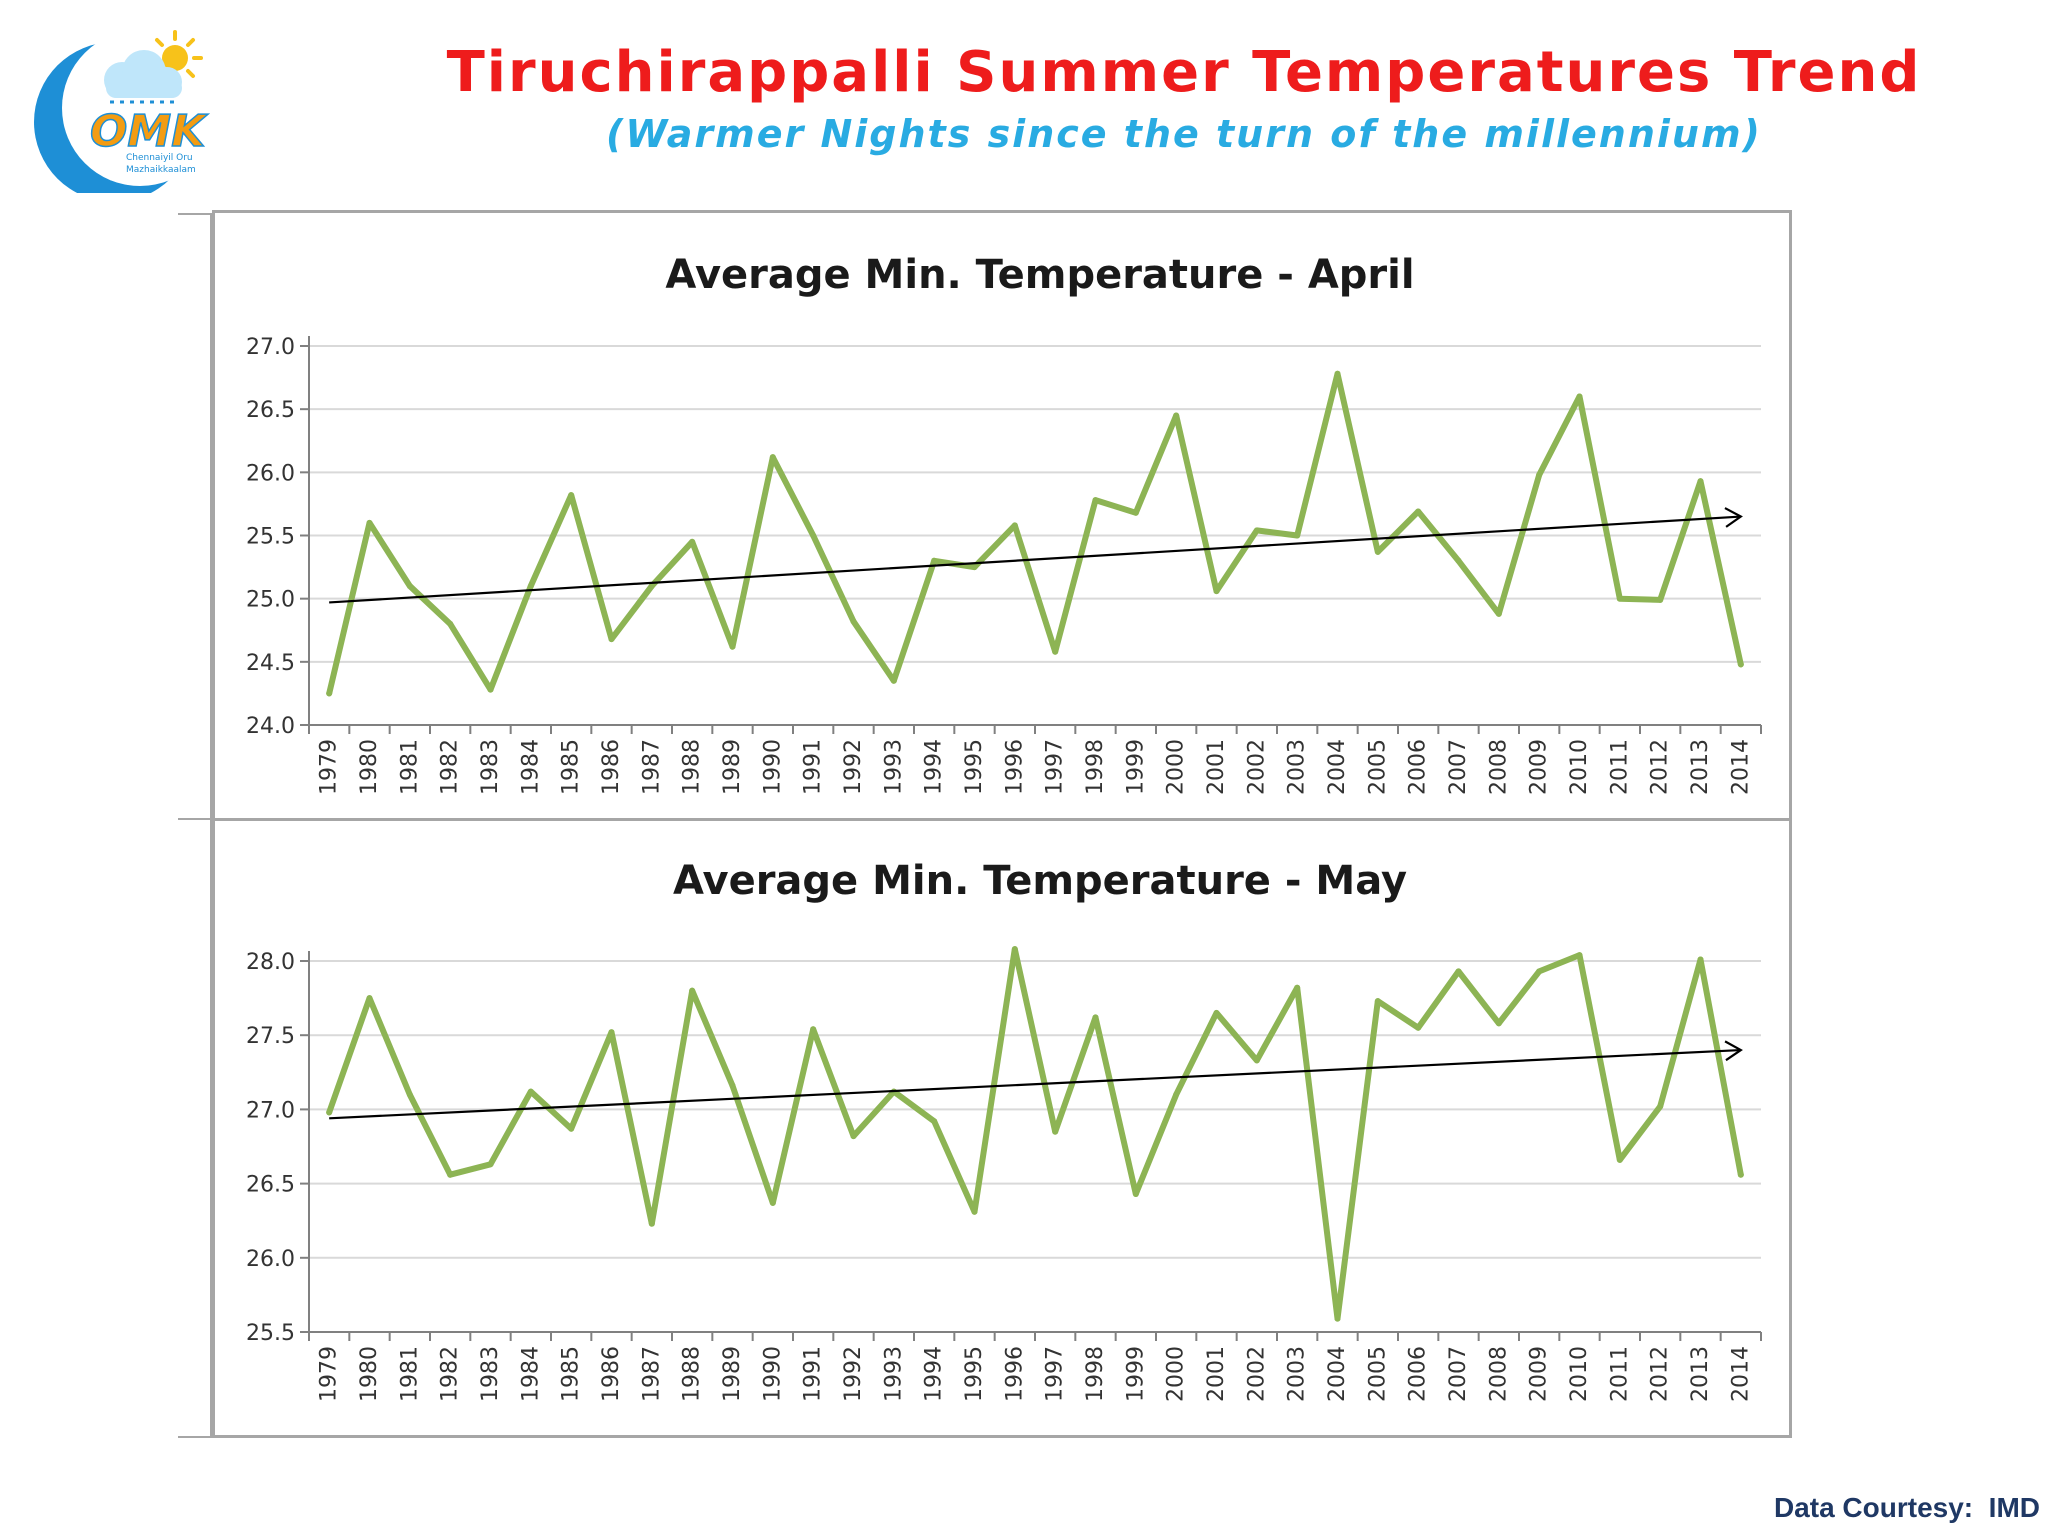  What do you see at coordinates (1539, 767) in the screenshot?
I see `x-tick-label: 2009` at bounding box center [1539, 767].